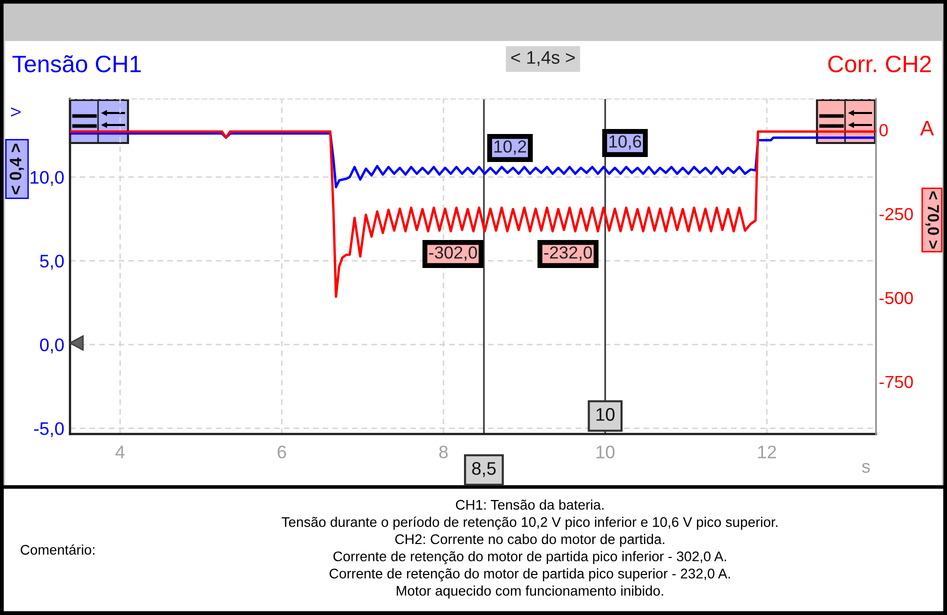 This screenshot has height=615, width=947. What do you see at coordinates (879, 64) in the screenshot?
I see `y2-axis-title: Corr. CH2` at bounding box center [879, 64].